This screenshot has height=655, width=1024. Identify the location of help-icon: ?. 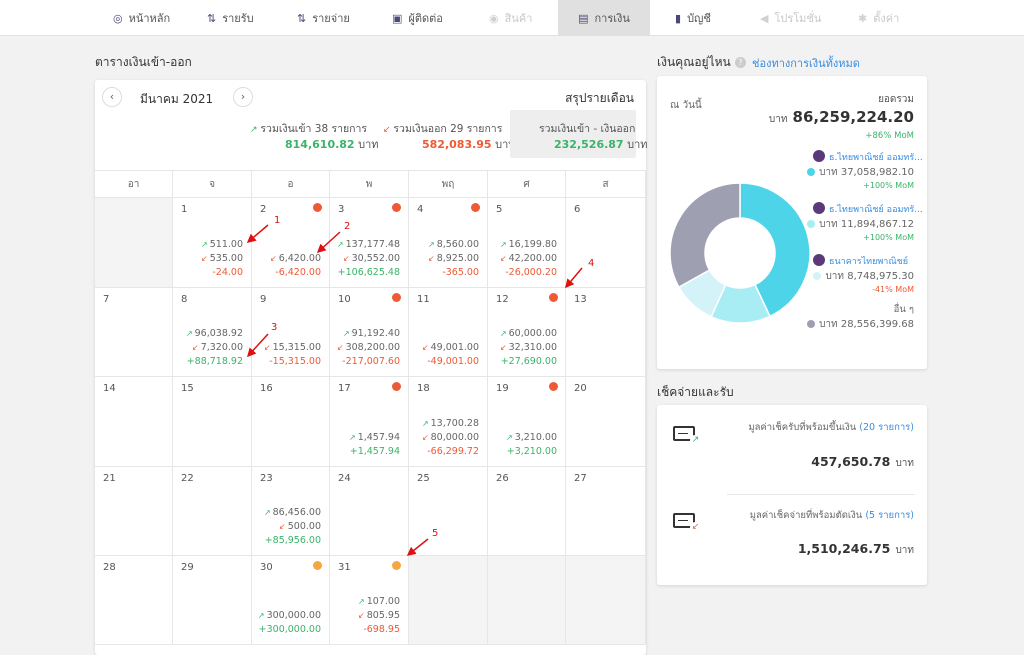
(740, 62).